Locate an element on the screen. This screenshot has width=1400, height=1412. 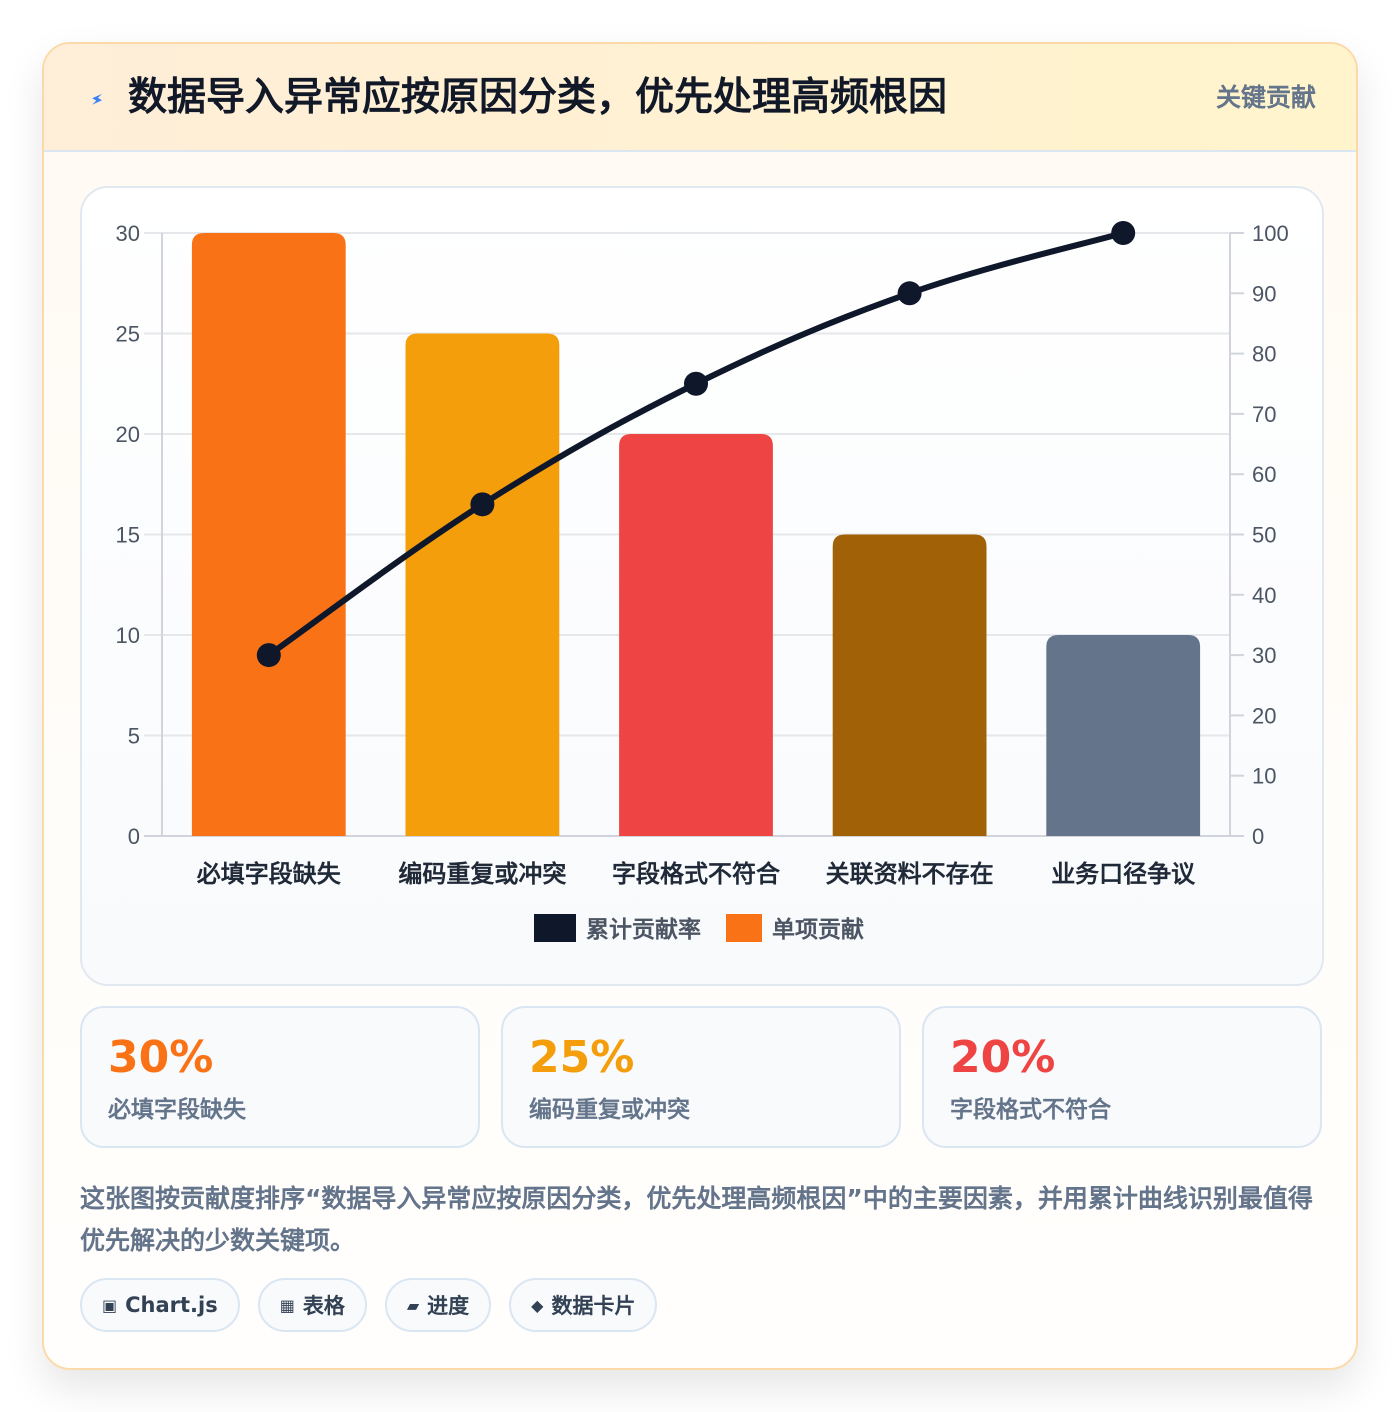
tag-label: 进度 is located at coordinates (448, 1306).